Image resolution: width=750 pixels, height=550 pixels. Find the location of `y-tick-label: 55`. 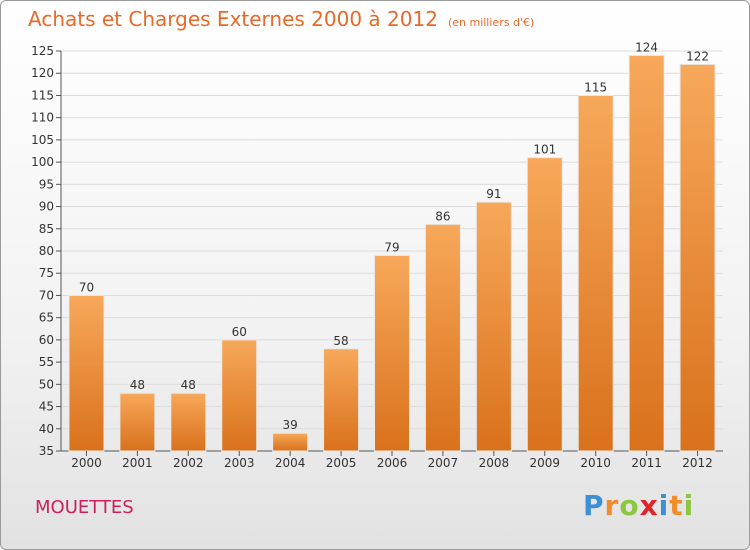

y-tick-label: 55 is located at coordinates (46, 362).